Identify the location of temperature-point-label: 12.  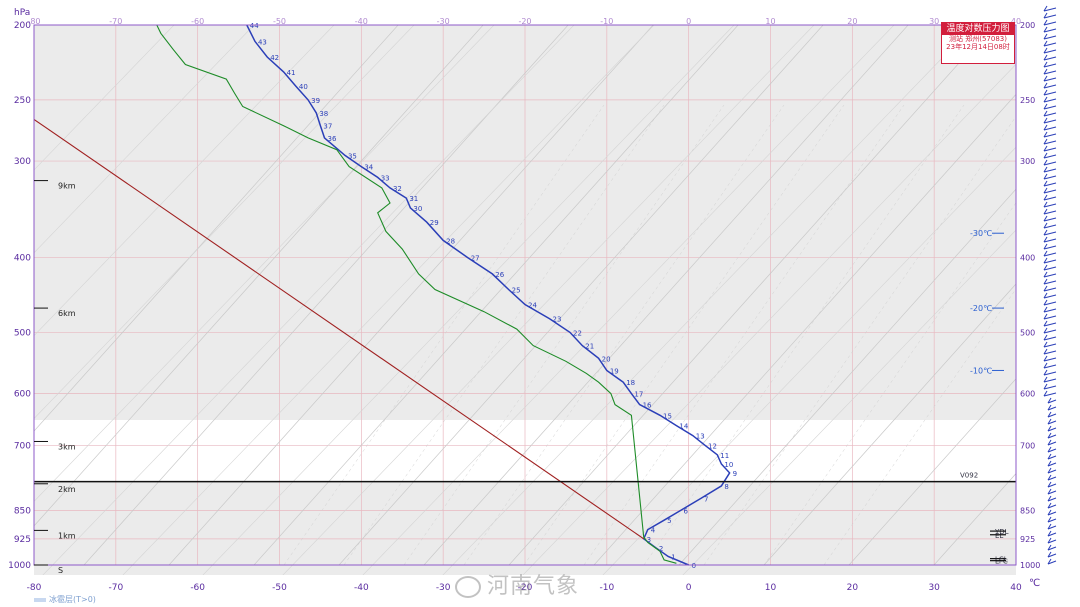
(712, 446).